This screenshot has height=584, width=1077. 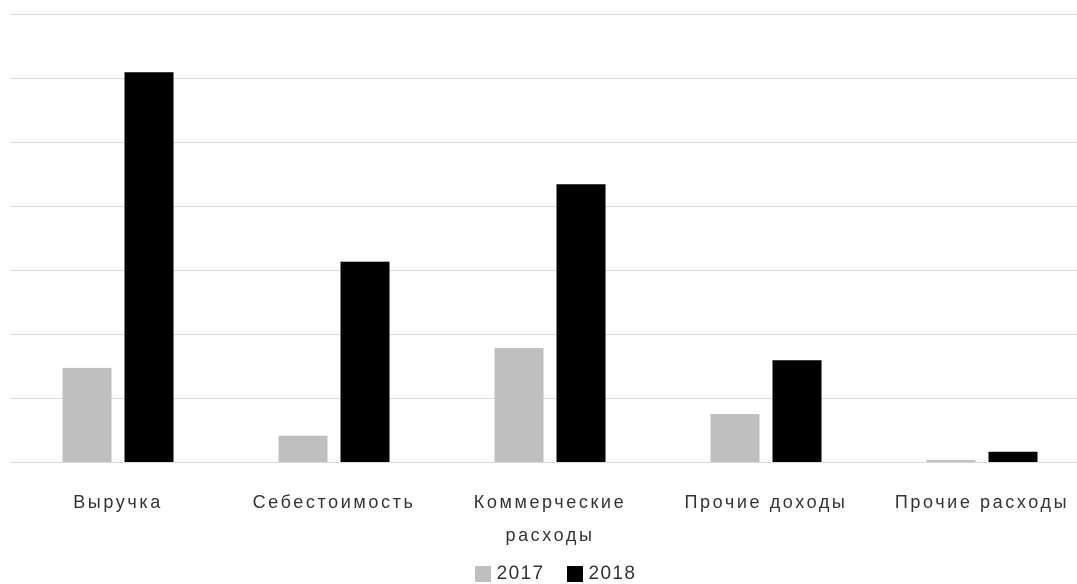 I want to click on category-label: Себестоимость, so click(x=334, y=502).